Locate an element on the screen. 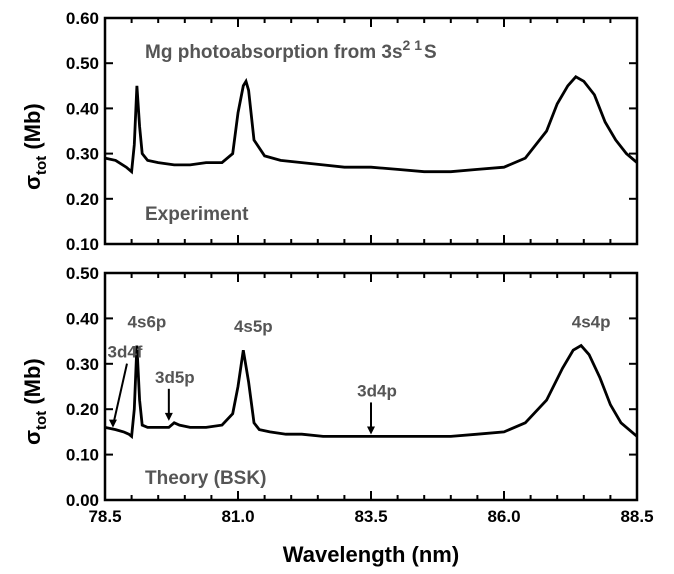 This screenshot has width=674, height=574. x-tick-label: 88.5 is located at coordinates (636, 516).